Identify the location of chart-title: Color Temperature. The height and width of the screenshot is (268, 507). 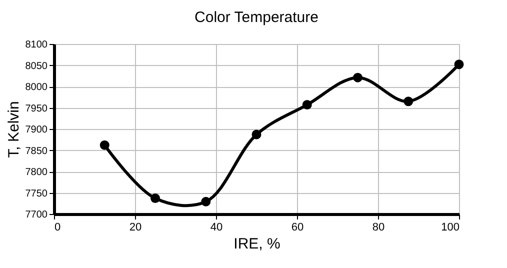
(256, 17).